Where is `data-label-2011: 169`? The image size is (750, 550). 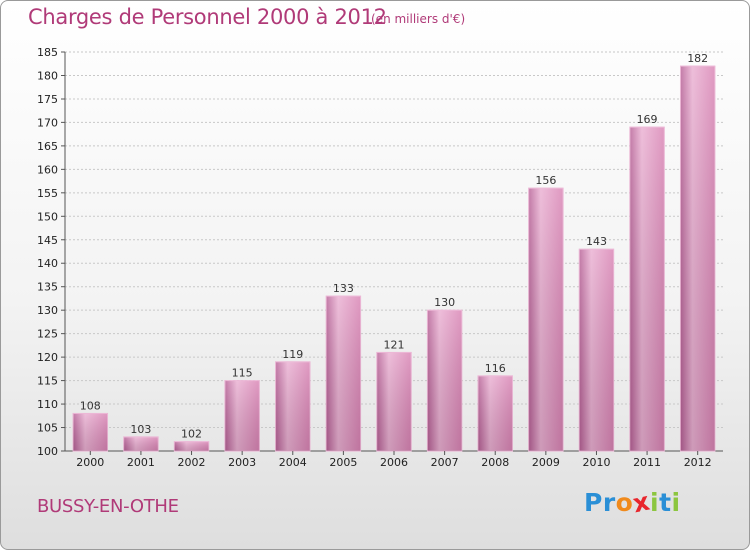
data-label-2011: 169 is located at coordinates (647, 119).